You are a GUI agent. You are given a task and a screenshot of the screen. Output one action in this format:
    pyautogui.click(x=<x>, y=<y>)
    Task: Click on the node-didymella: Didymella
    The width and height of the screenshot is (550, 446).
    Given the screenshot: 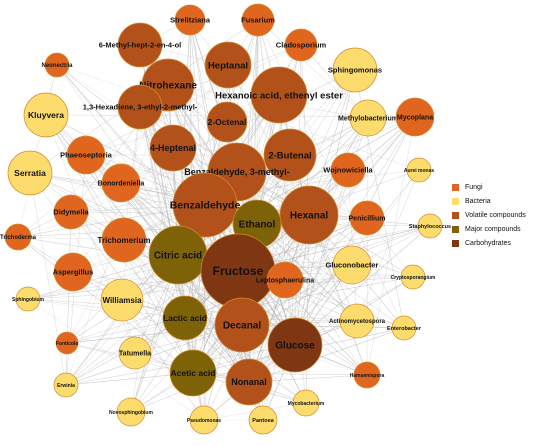 What is the action you would take?
    pyautogui.click(x=71, y=212)
    